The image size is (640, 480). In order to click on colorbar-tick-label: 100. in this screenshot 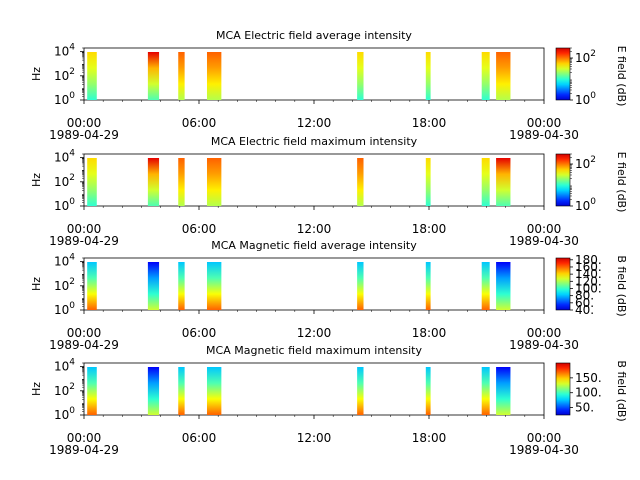, I will do `click(588, 288)`.